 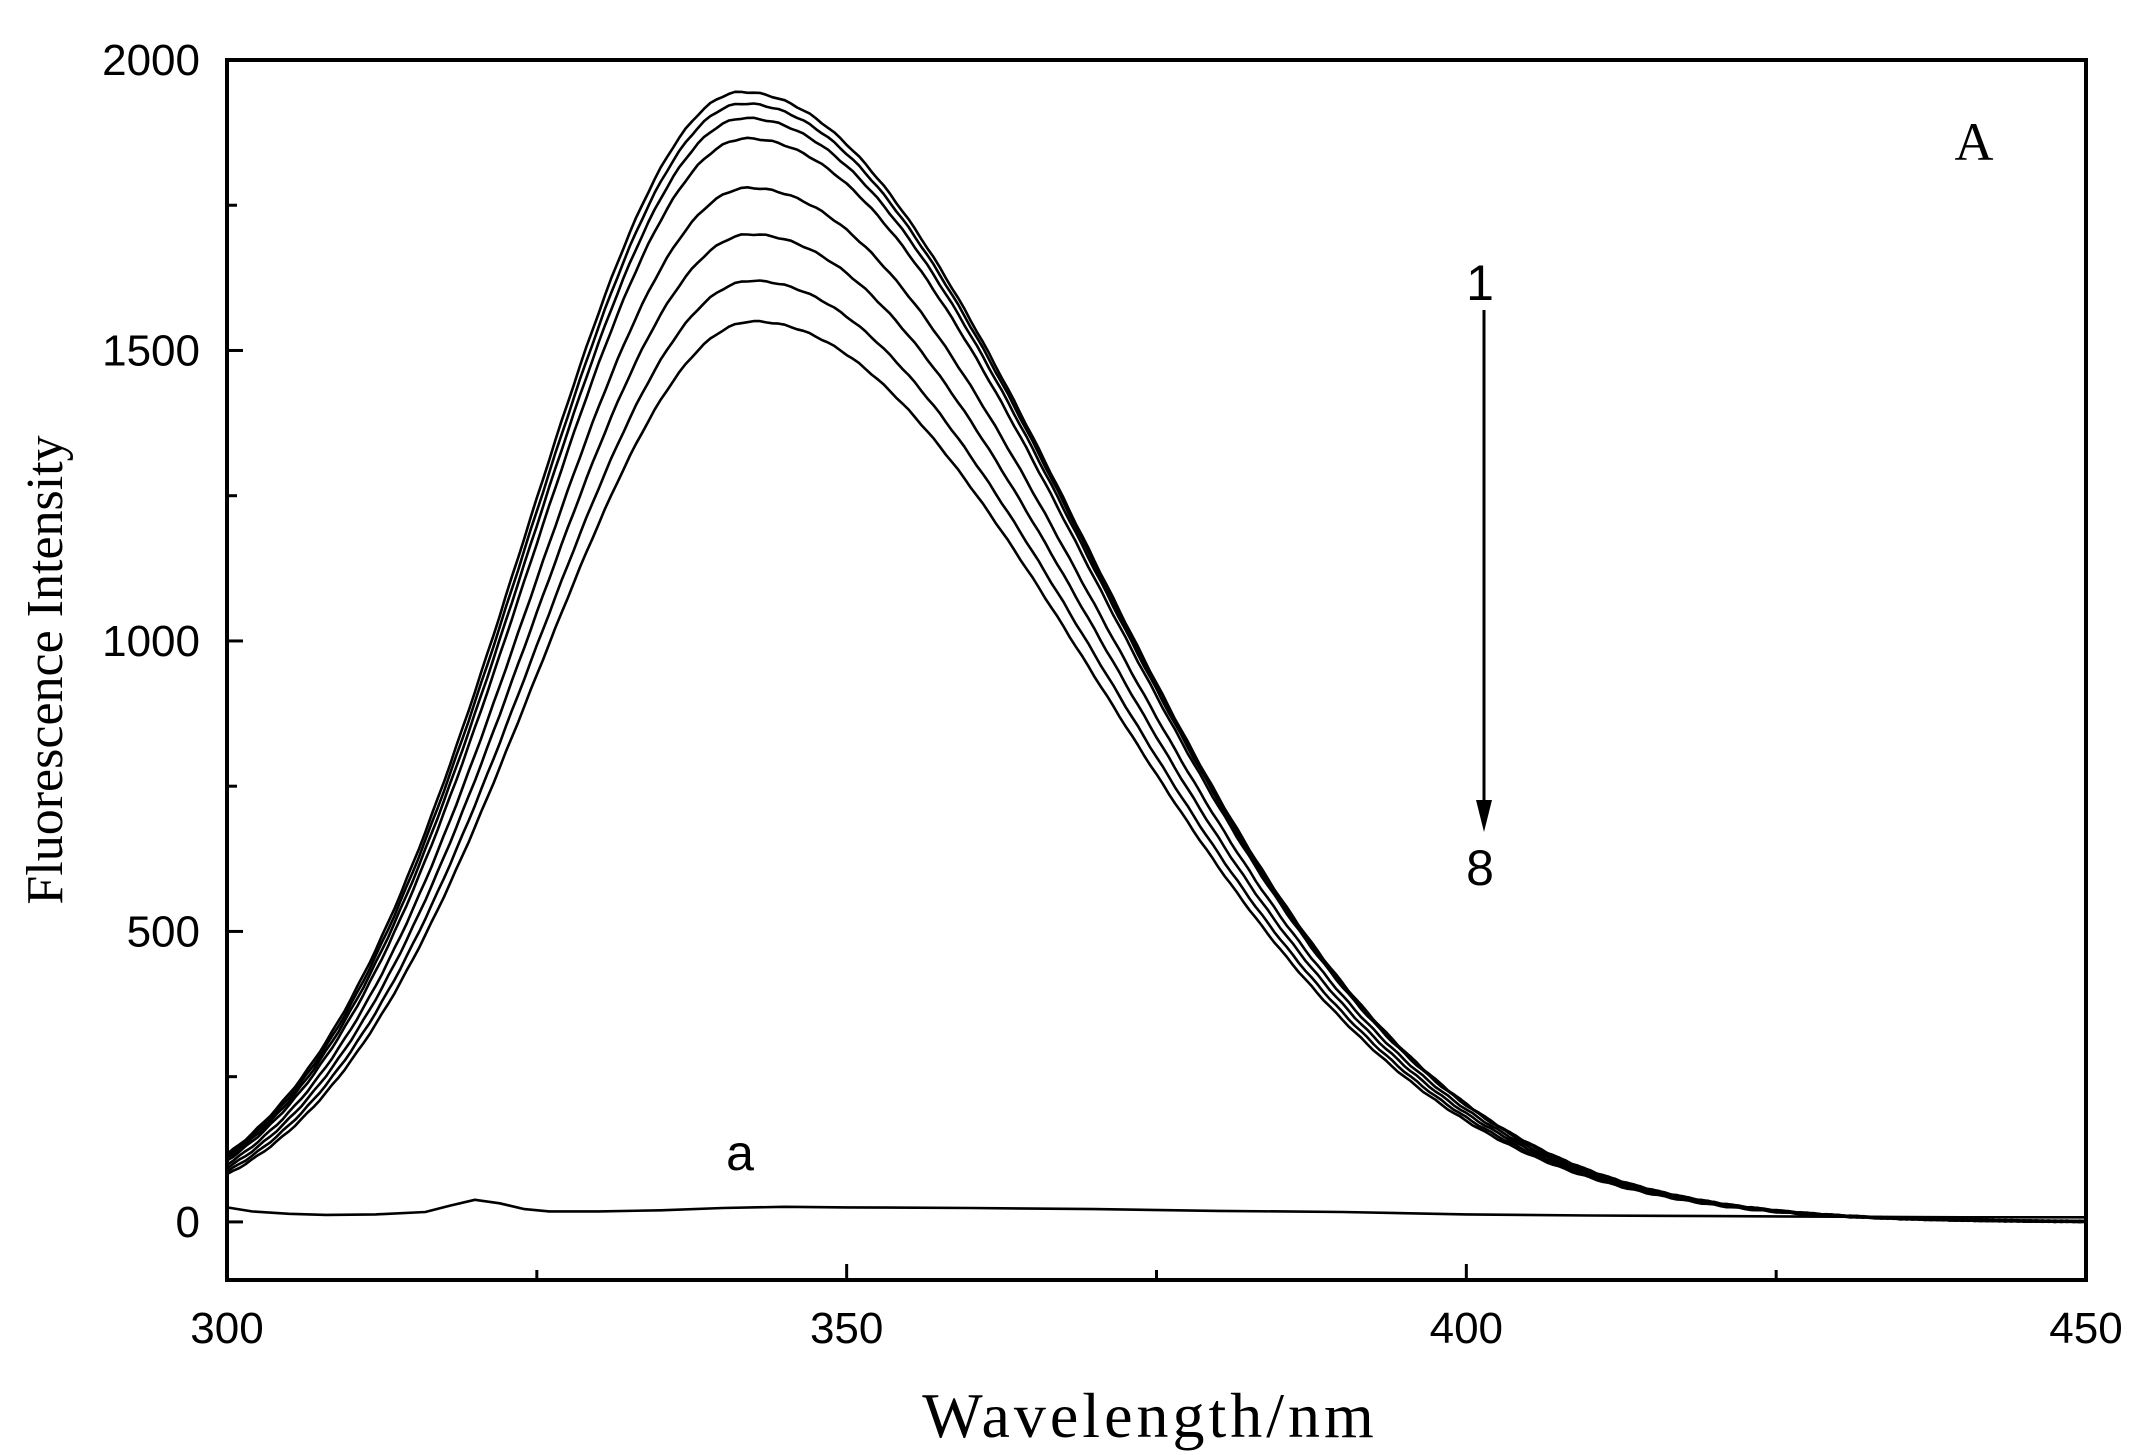 What do you see at coordinates (1466, 1328) in the screenshot?
I see `x-tick-label: 400` at bounding box center [1466, 1328].